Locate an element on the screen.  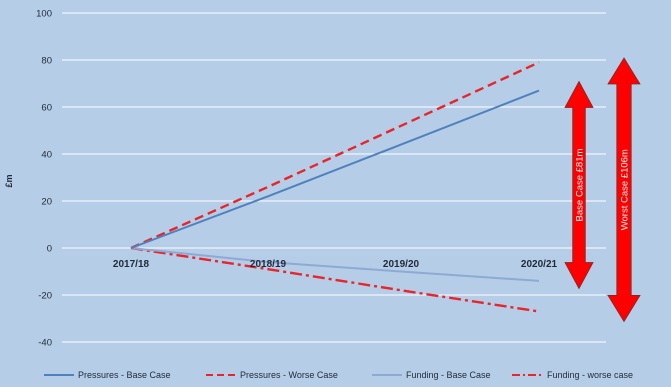
y-tick-label: 100 is located at coordinates (44, 14).